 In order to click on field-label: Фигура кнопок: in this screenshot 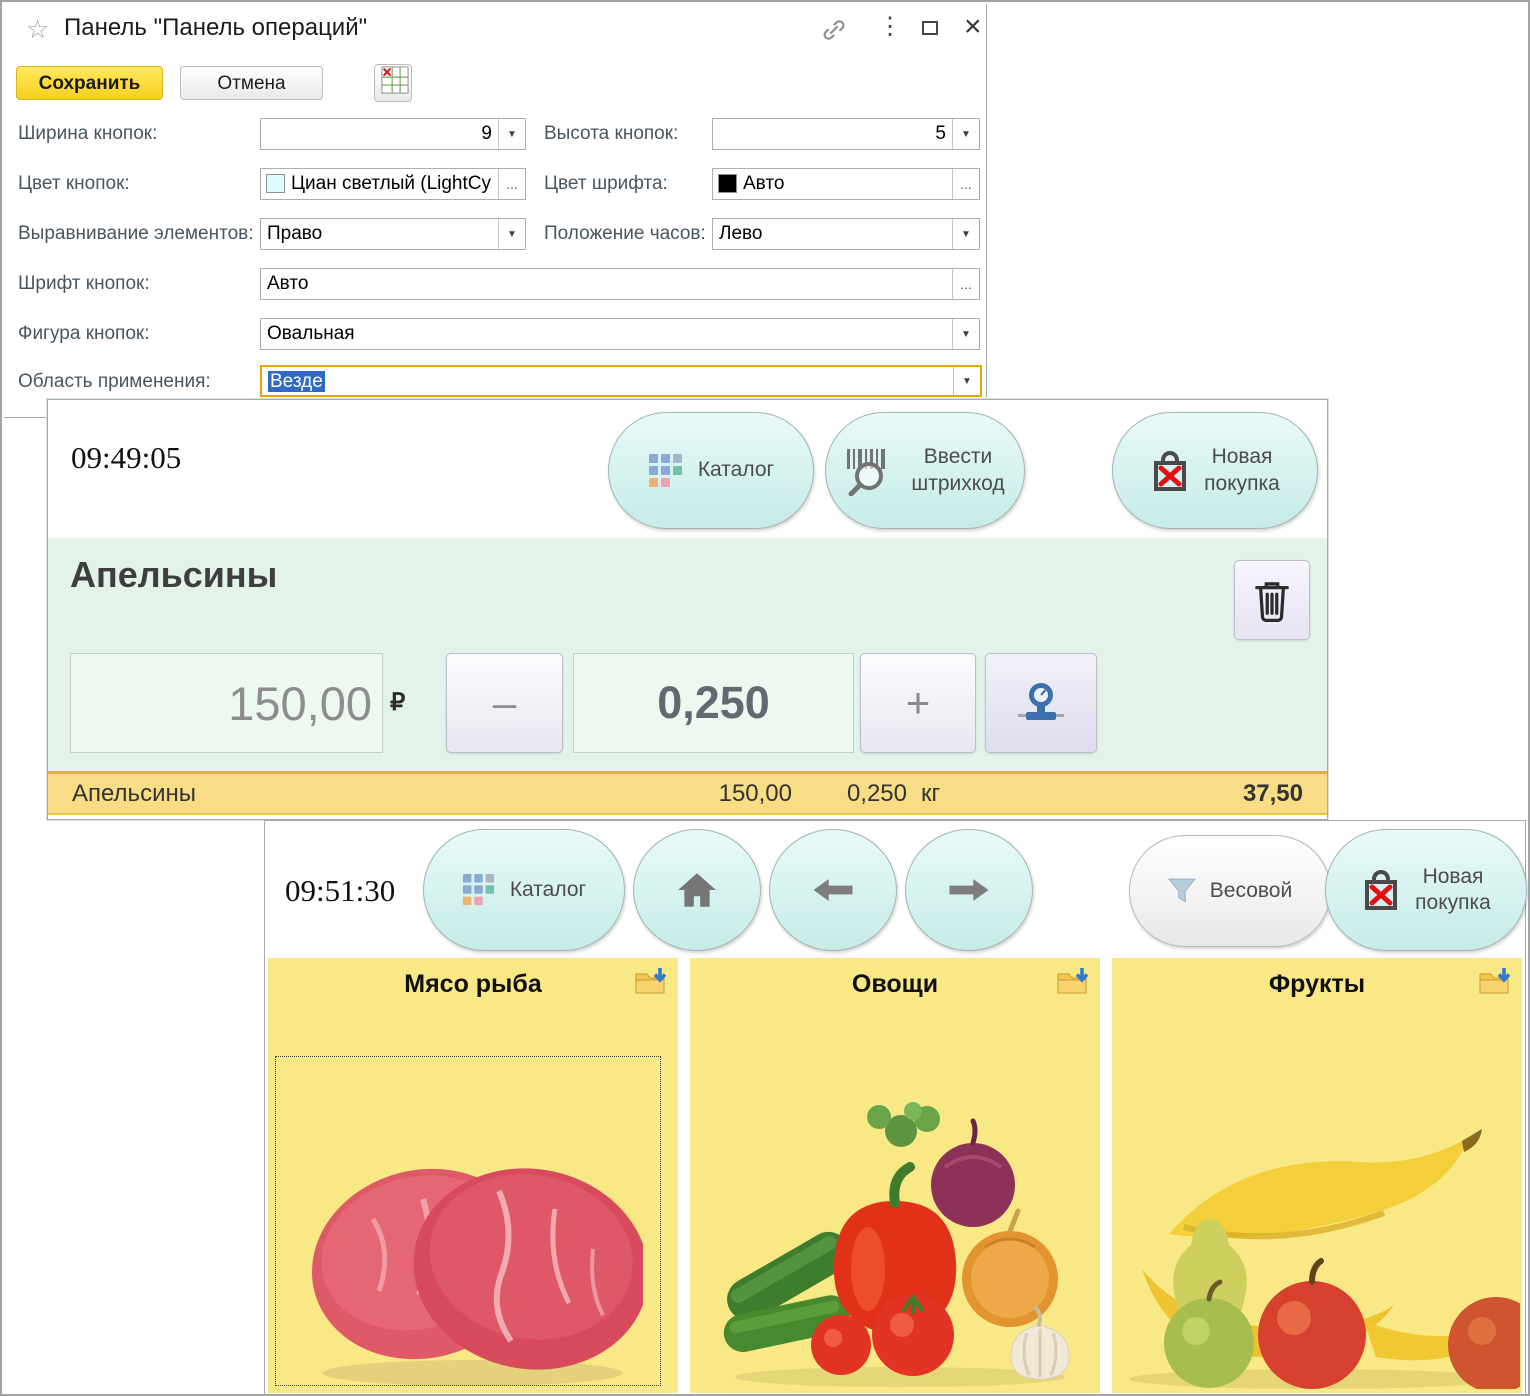, I will do `click(84, 333)`.